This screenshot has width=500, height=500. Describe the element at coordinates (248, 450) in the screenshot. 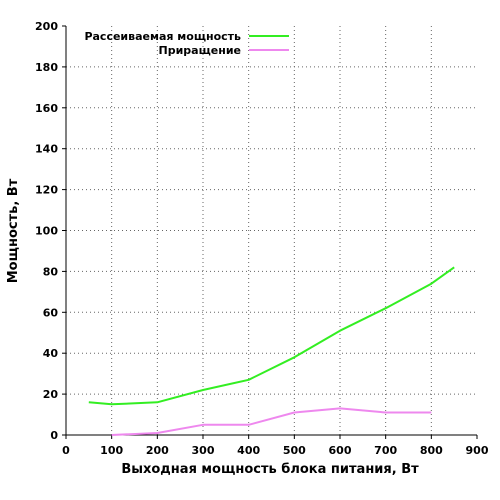

I see `x-tick-label: 400` at that location.